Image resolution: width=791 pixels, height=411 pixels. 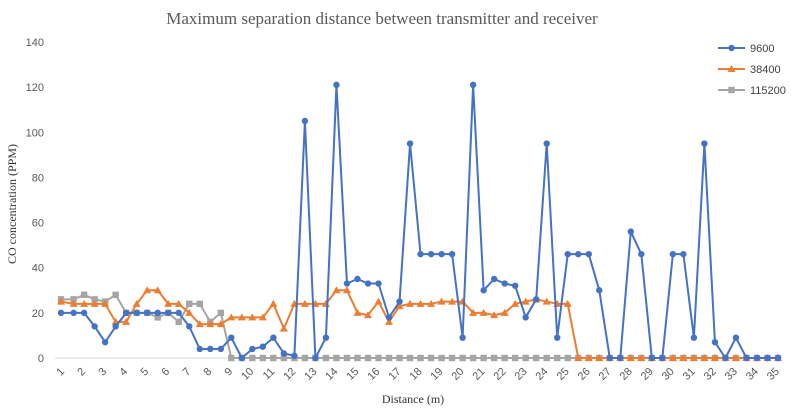 I want to click on x-tick-label: 20, so click(x=457, y=374).